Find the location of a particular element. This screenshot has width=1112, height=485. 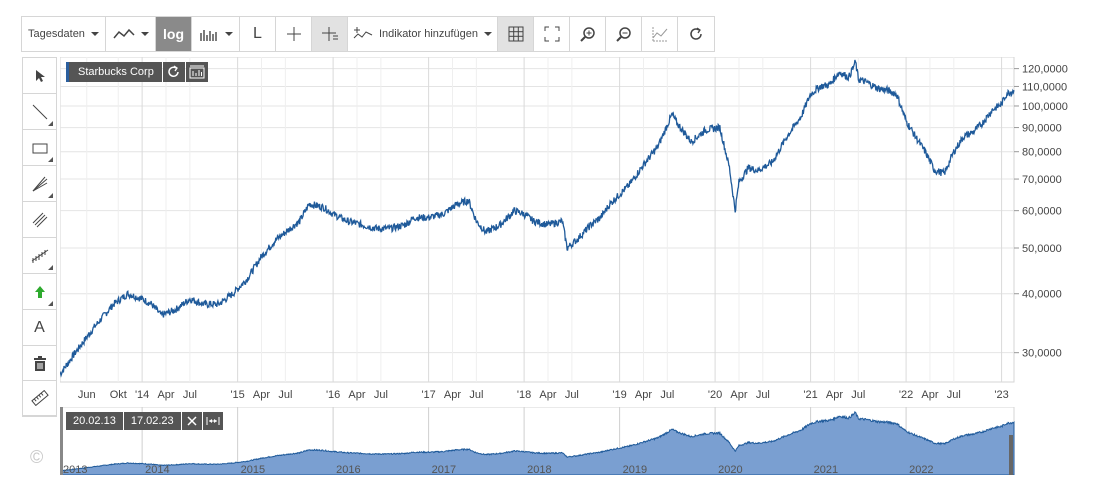

y-tick-label: 60,0000 is located at coordinates (1042, 212).